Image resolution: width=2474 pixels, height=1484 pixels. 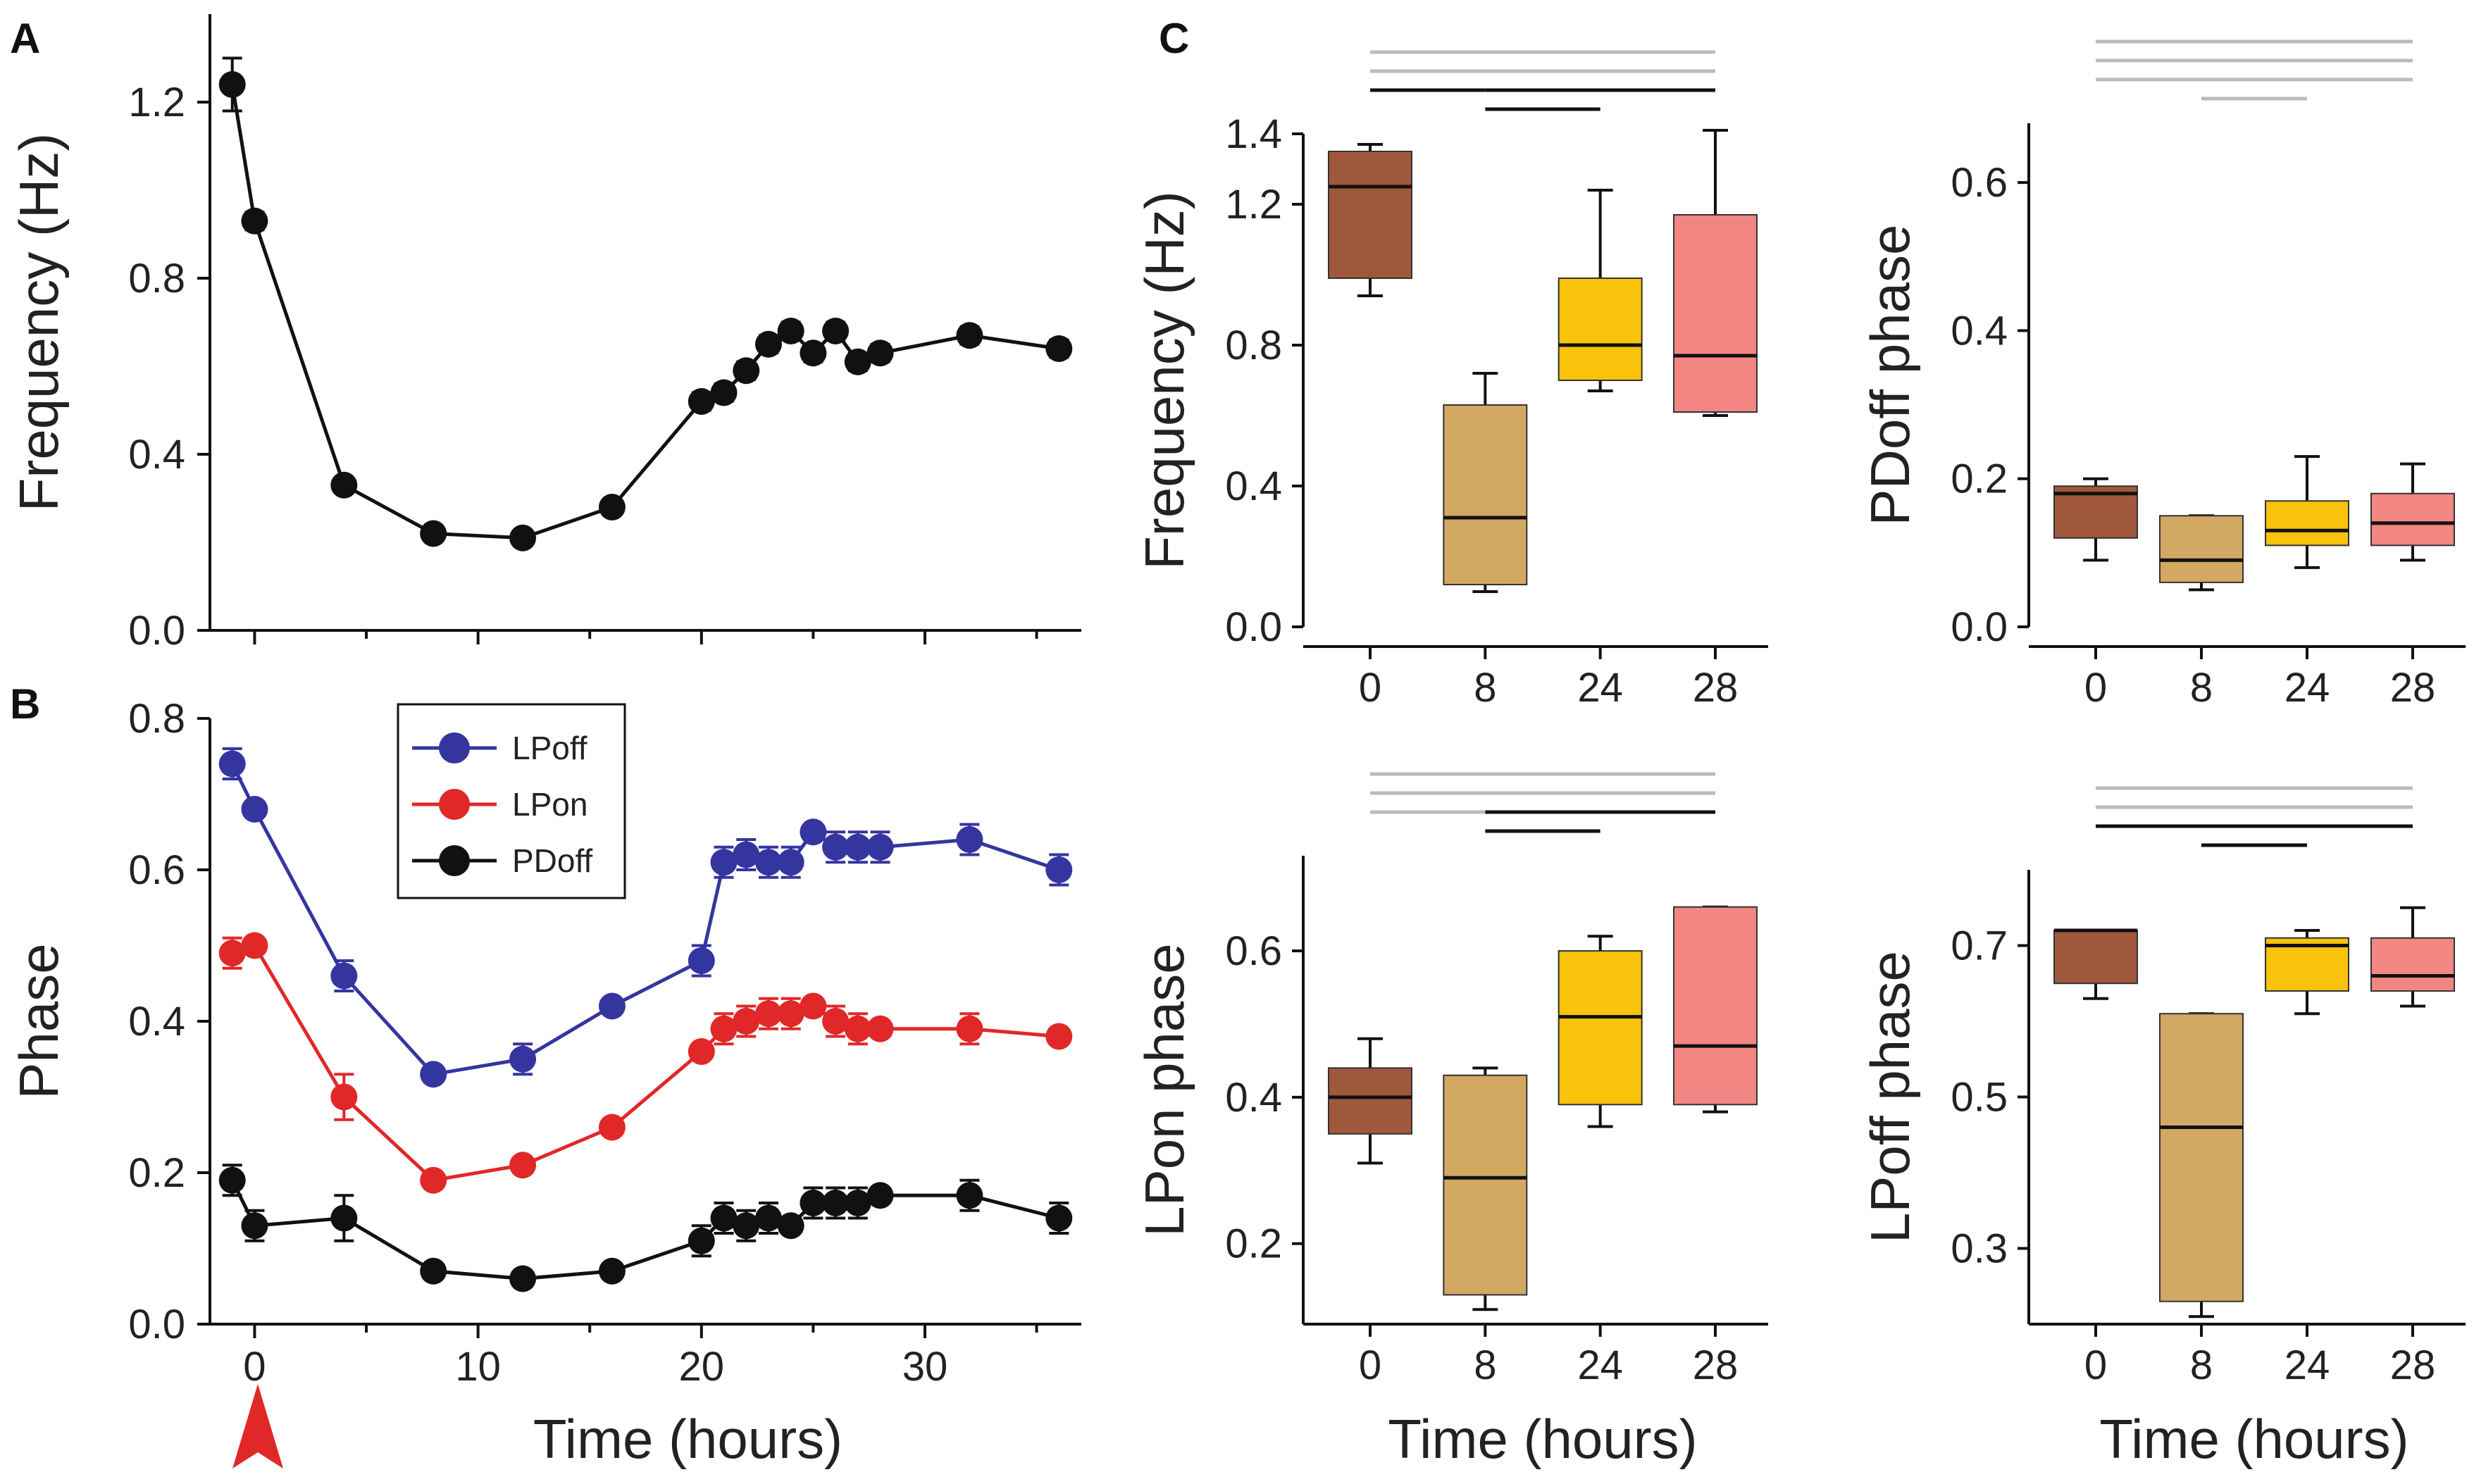 I want to click on legend-box, so click(x=511, y=801).